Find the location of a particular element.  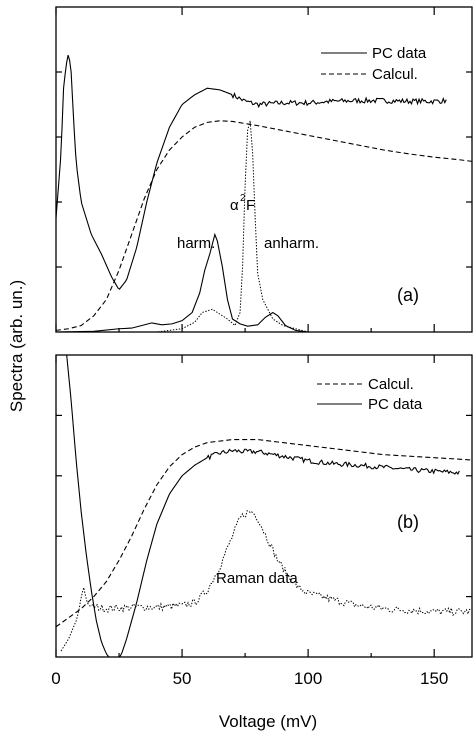

x-tick-label: 100 is located at coordinates (308, 678).